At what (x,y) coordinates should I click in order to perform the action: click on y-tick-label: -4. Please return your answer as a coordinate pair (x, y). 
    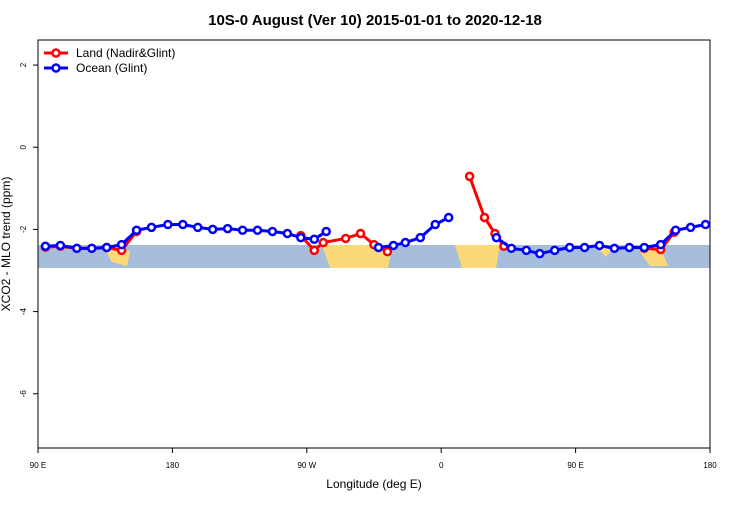
    Looking at the image, I should click on (23, 311).